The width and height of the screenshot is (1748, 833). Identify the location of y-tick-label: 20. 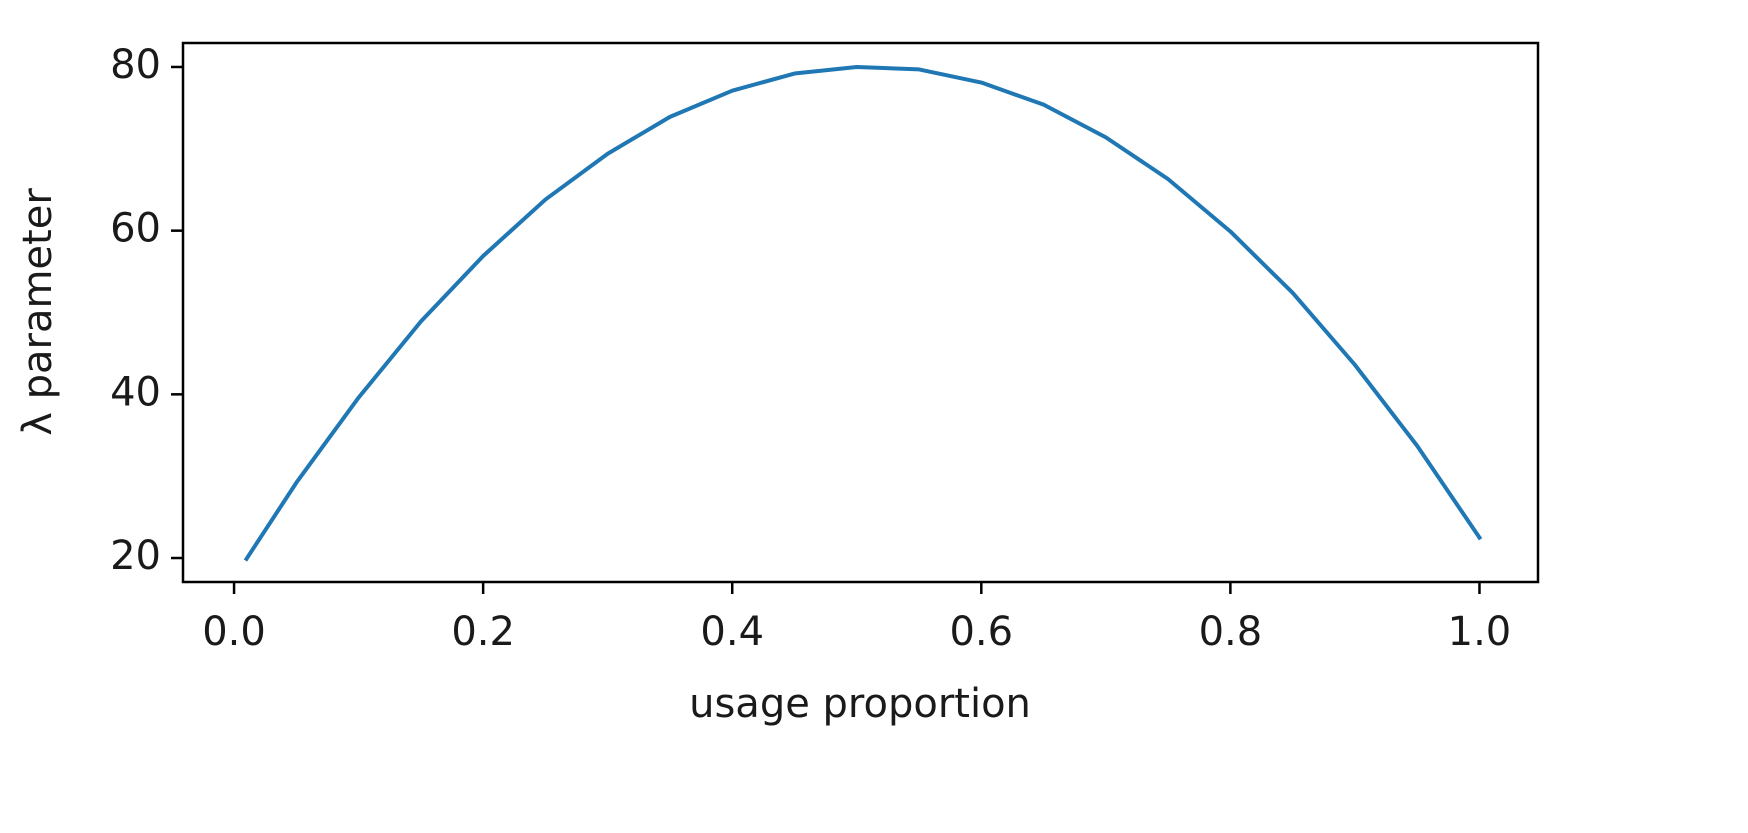
(135, 556).